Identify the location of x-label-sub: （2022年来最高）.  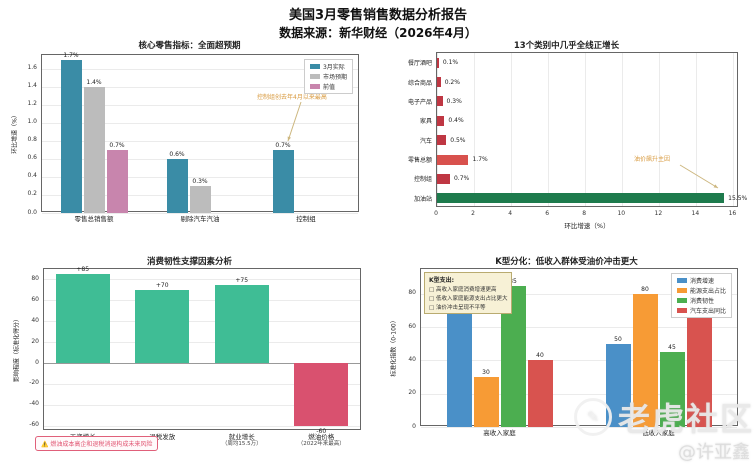
(321, 444).